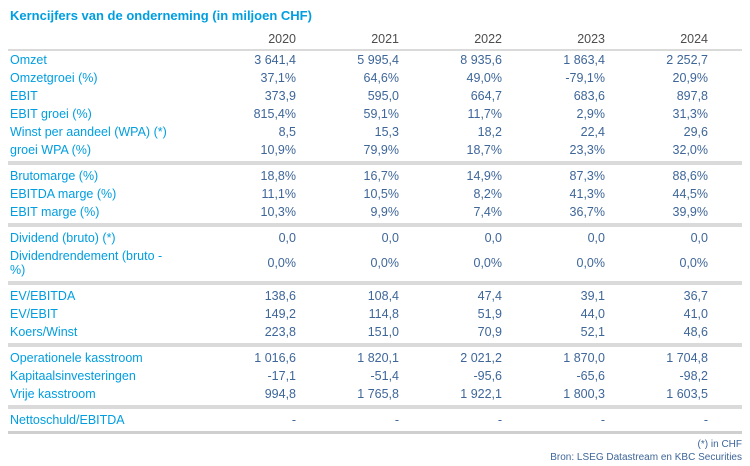 This screenshot has width=750, height=466. What do you see at coordinates (86, 263) in the screenshot?
I see `row-label-text: Dividendrendement (bruto - %)` at bounding box center [86, 263].